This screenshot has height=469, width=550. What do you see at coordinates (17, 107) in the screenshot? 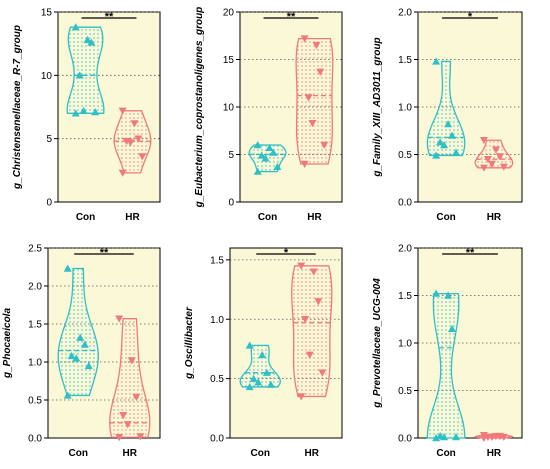
I see `y-axis-label: g_Christensenellaceae_R-7_group` at bounding box center [17, 107].